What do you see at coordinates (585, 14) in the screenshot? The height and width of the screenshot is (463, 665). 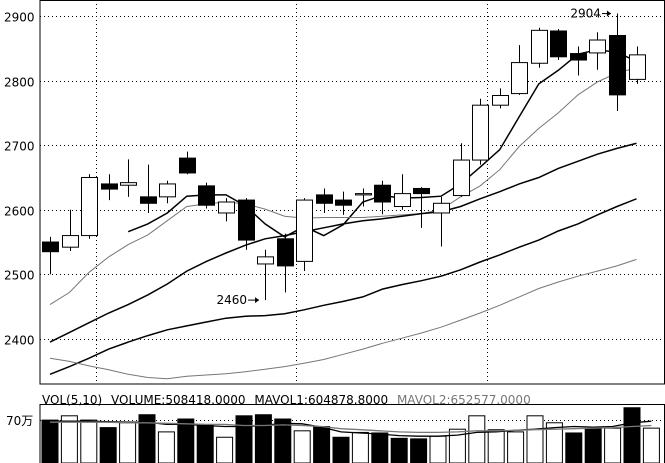 I see `high-label: 2904` at bounding box center [585, 14].